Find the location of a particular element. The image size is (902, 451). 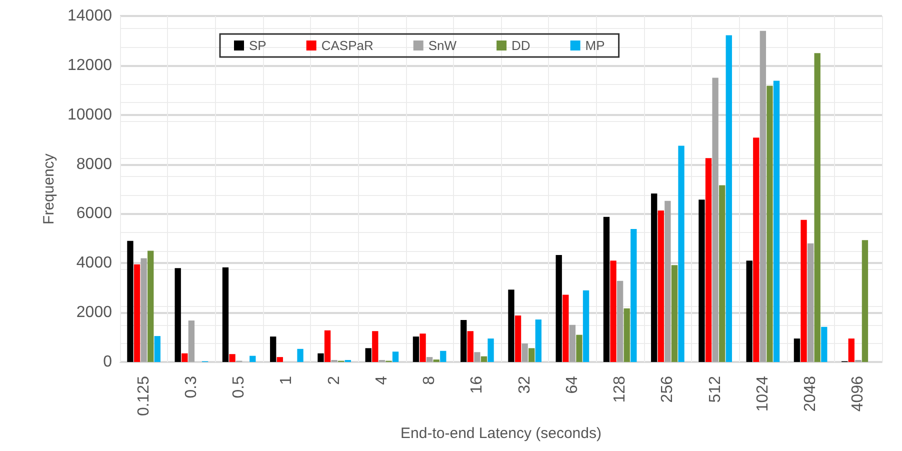

x-axis-title: End-to-end Latency (seconds) is located at coordinates (501, 433).